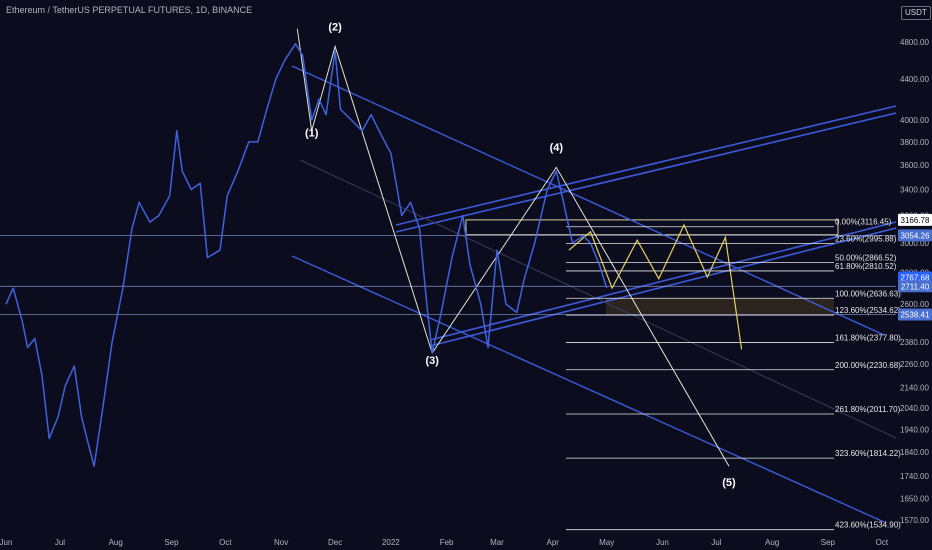 This screenshot has width=932, height=550. Describe the element at coordinates (916, 13) in the screenshot. I see `currency-badge: USDT` at that location.